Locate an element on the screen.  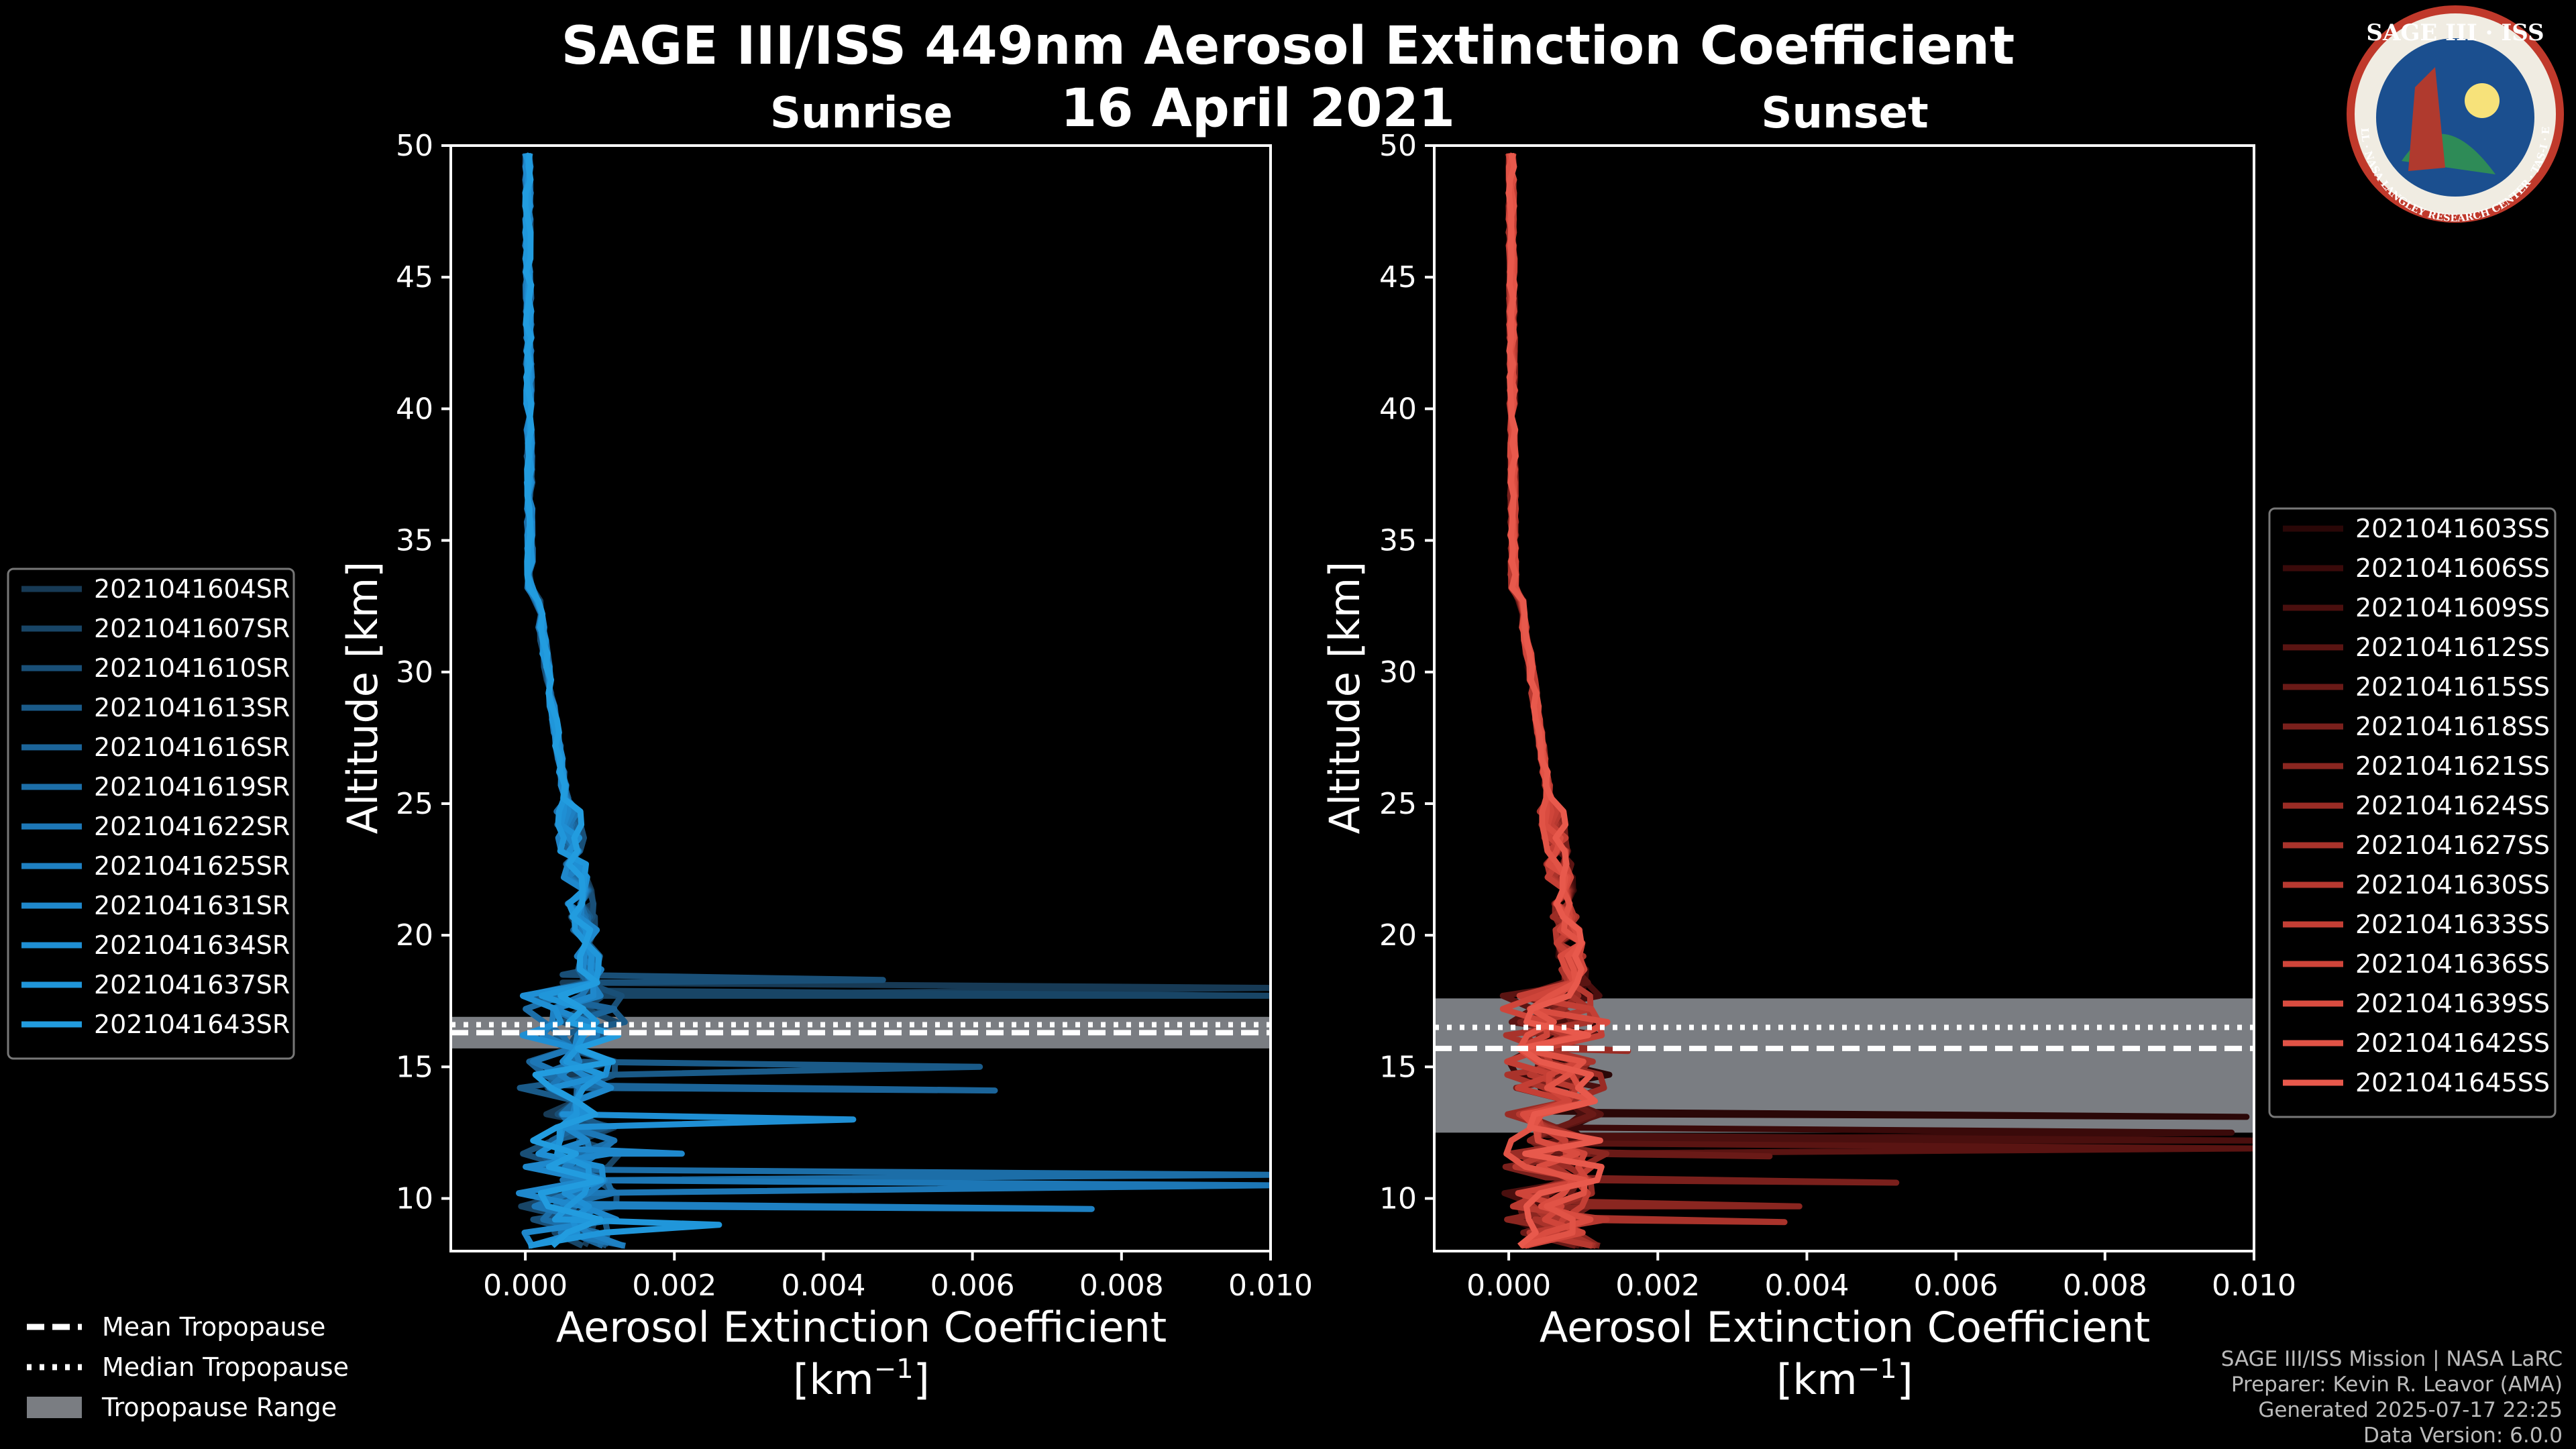
sunset-xunit-open: [km is located at coordinates (1817, 1379).